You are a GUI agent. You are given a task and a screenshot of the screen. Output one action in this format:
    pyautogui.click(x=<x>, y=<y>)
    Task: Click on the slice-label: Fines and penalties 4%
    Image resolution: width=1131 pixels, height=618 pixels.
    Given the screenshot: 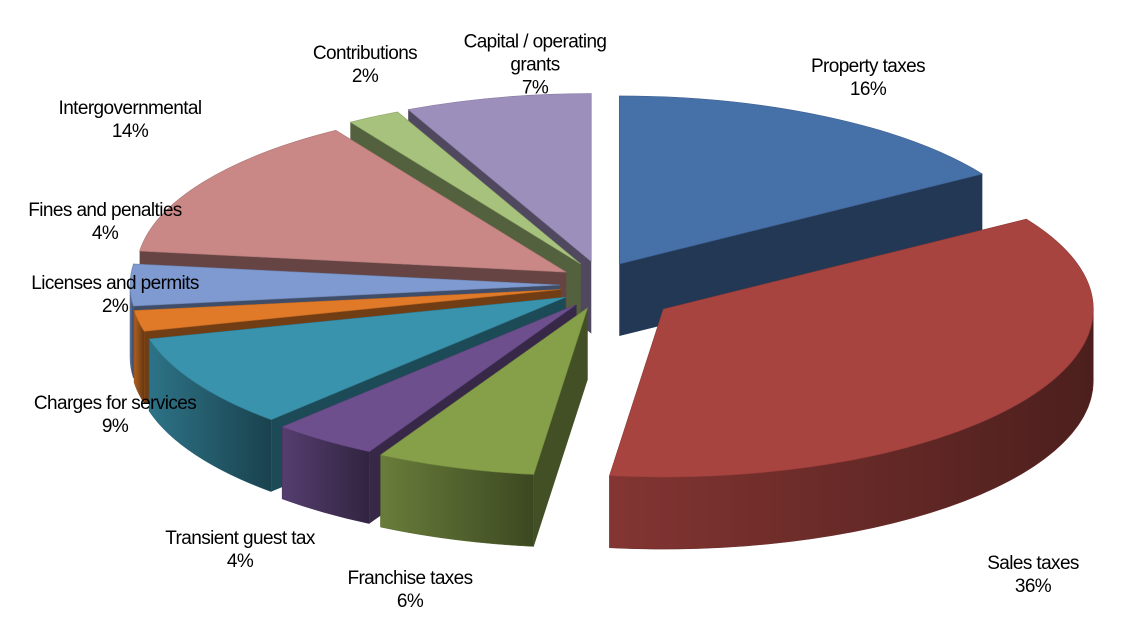 What is the action you would take?
    pyautogui.click(x=105, y=222)
    